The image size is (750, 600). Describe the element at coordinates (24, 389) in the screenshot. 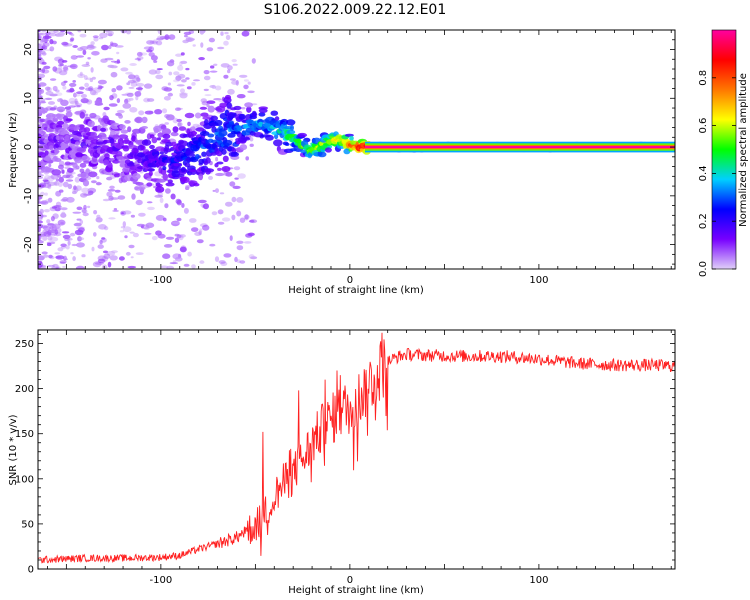

I see `snr-ytick-label: 200` at that location.